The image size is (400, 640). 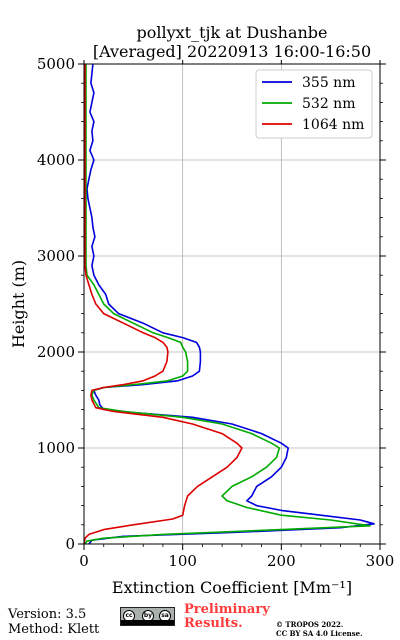 What do you see at coordinates (56, 64) in the screenshot?
I see `y-tick-label: 5000` at bounding box center [56, 64].